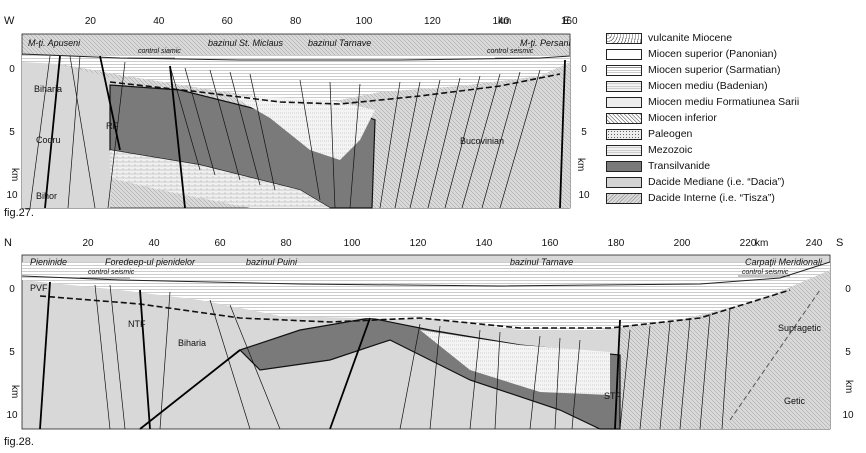  I want to click on legend-label: vulcanite Miocene, so click(690, 38).